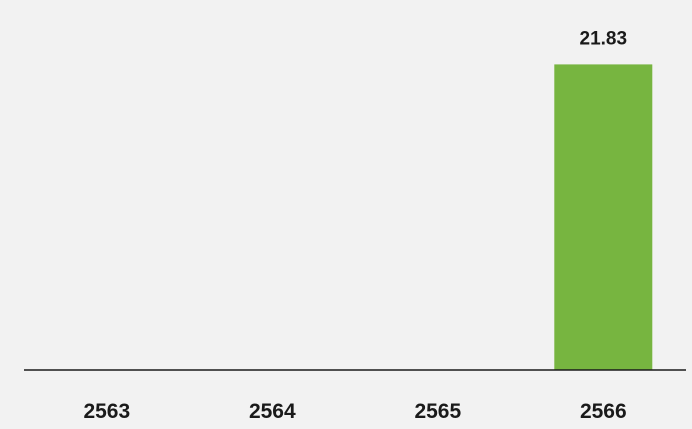  Describe the element at coordinates (272, 411) in the screenshot. I see `x-tick-label-2564: 2564` at that location.